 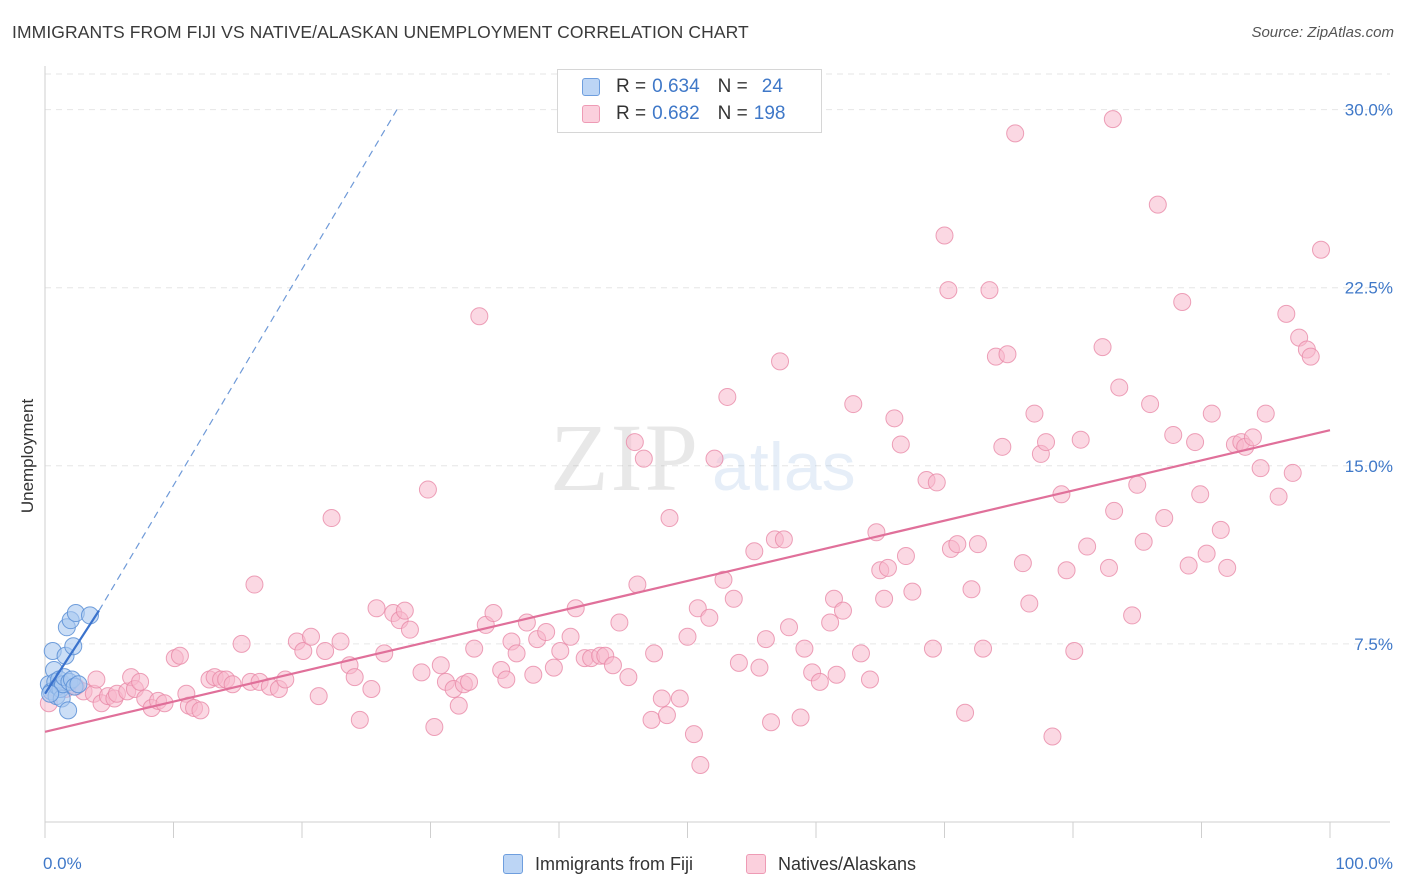 What do you see at coordinates (248, 358) in the screenshot?
I see `fiji-trend-extension` at bounding box center [248, 358].